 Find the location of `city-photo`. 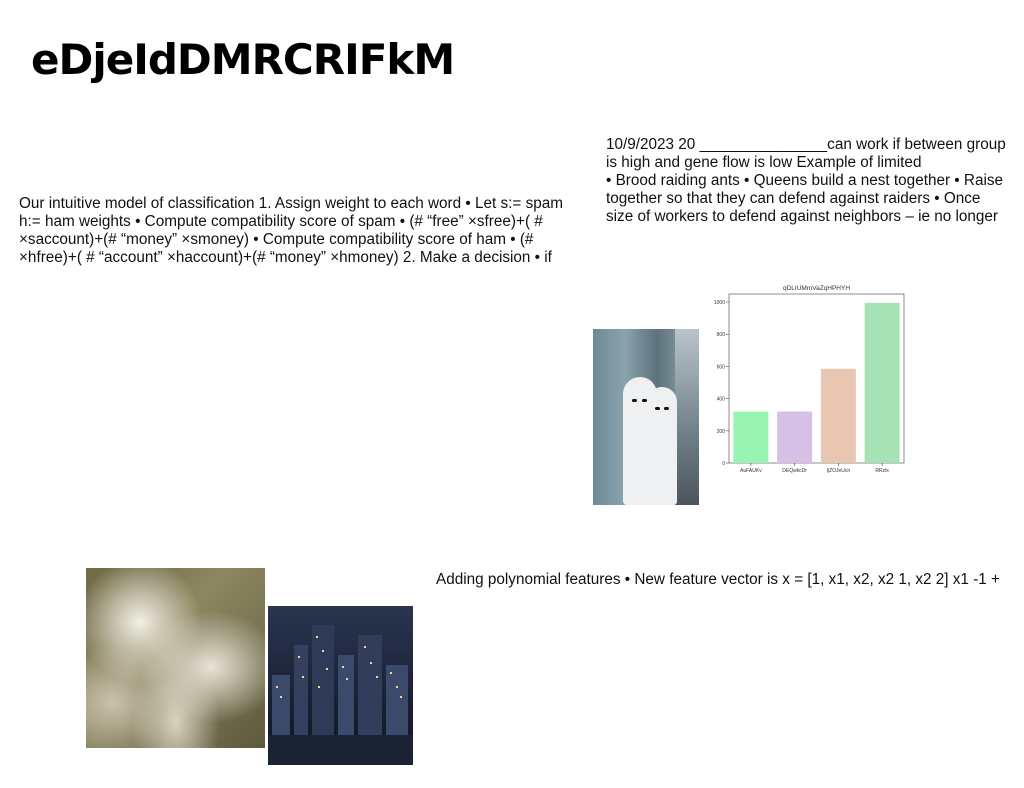

city-photo is located at coordinates (340, 685).